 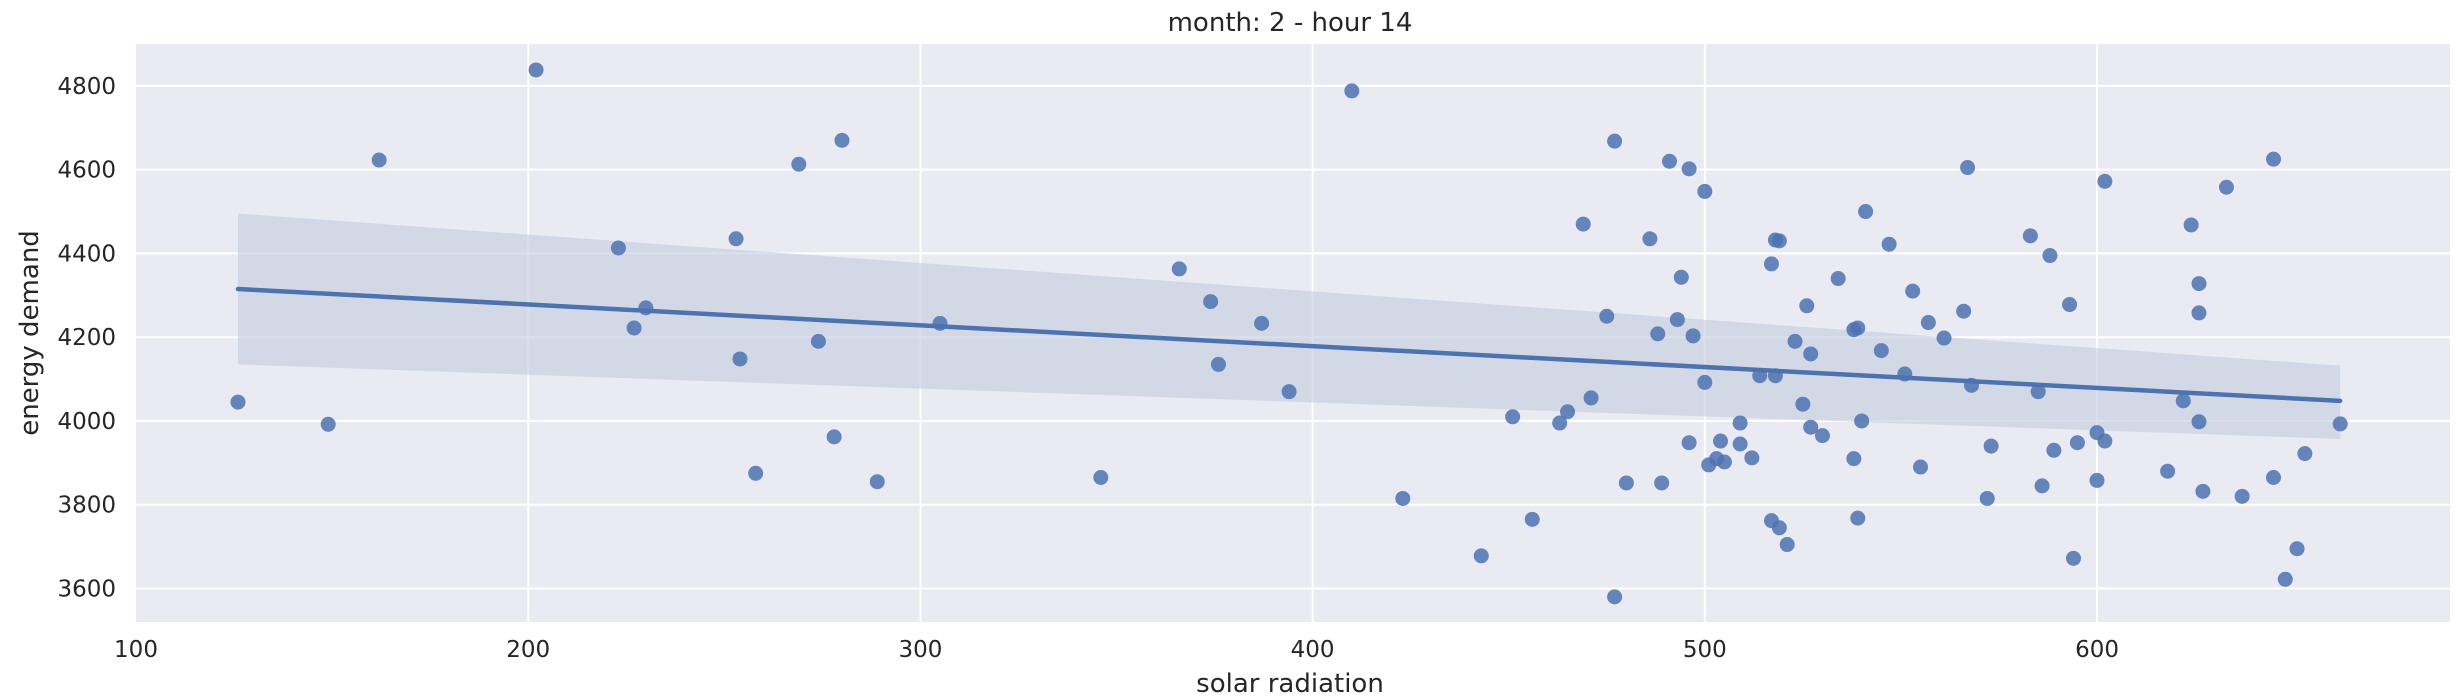 What do you see at coordinates (920, 650) in the screenshot?
I see `x-tick-label: 300` at bounding box center [920, 650].